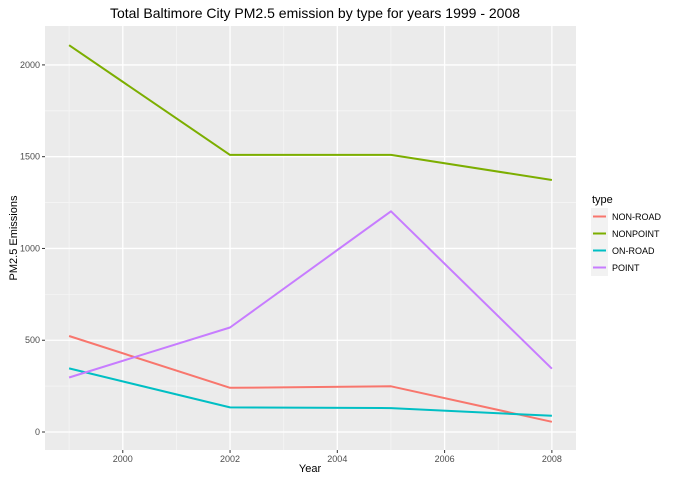 This screenshot has height=480, width=680. I want to click on legend: type NON-ROAD NONPOINT ON-ROAD POINT, so click(626, 235).